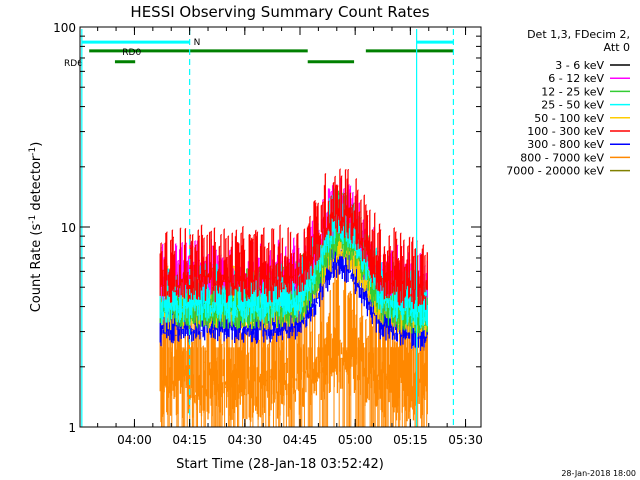 This screenshot has width=640, height=480. What do you see at coordinates (569, 118) in the screenshot?
I see `legend-label-50-100-kev: 50 - 100 keV` at bounding box center [569, 118].